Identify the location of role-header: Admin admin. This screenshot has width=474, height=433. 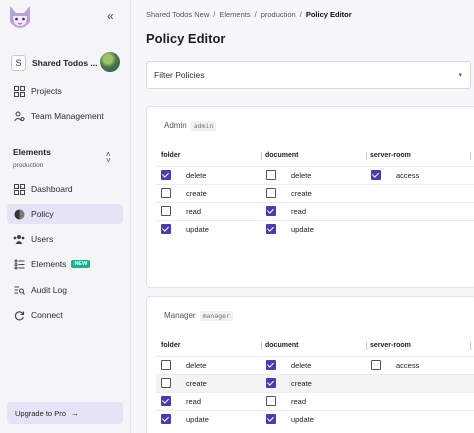
(190, 126).